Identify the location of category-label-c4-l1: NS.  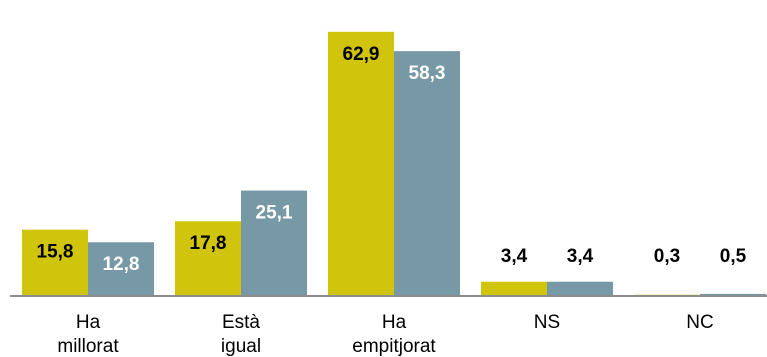
(547, 322).